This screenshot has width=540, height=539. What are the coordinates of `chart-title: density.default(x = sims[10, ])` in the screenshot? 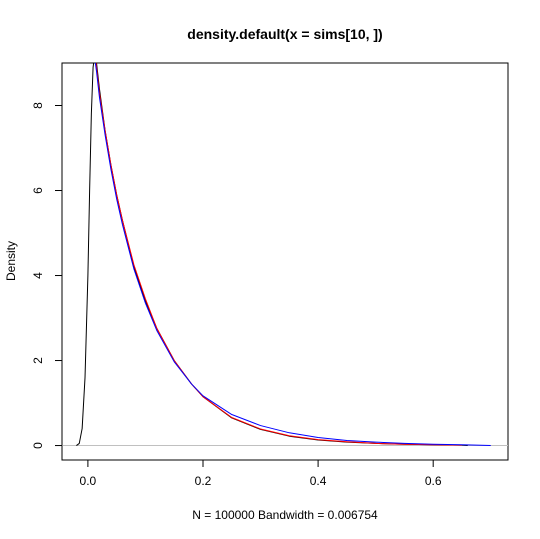 It's located at (284, 34).